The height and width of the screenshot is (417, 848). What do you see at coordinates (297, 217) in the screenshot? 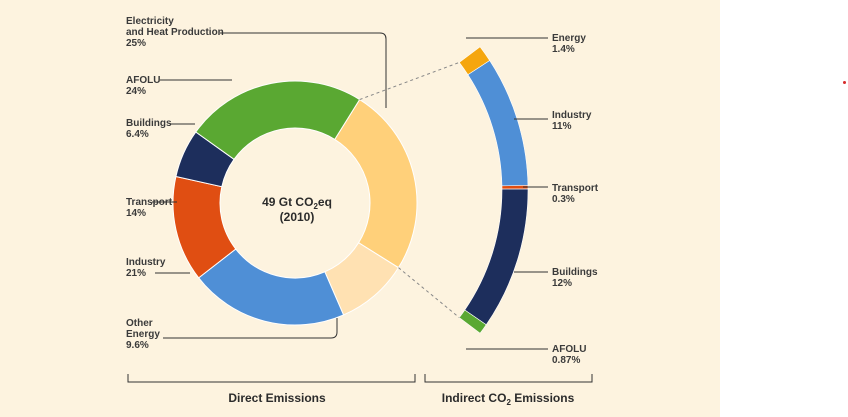
I see `center-label-line2: (2010)` at bounding box center [297, 217].